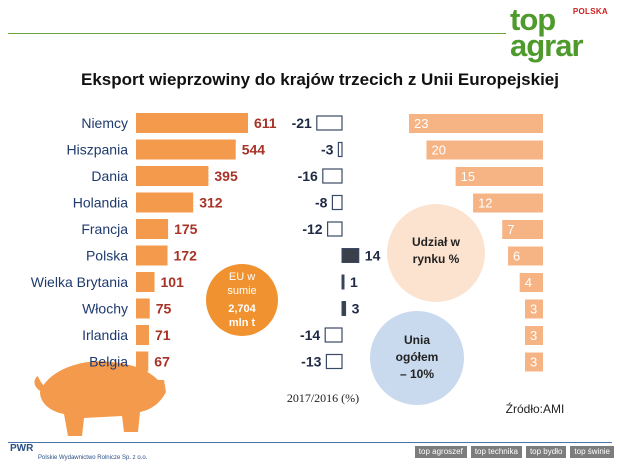  I want to click on publisher-short: PWR, so click(22, 448).